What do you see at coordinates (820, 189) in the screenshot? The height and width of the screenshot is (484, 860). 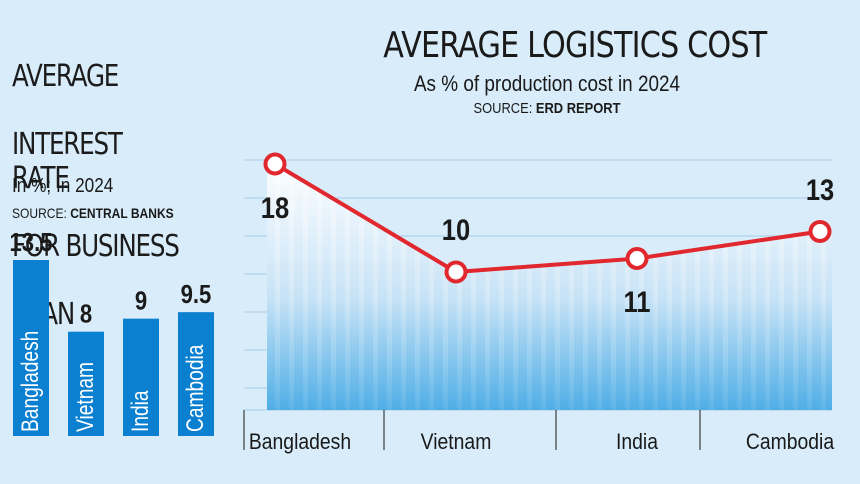 I see `data-label: 13` at bounding box center [820, 189].